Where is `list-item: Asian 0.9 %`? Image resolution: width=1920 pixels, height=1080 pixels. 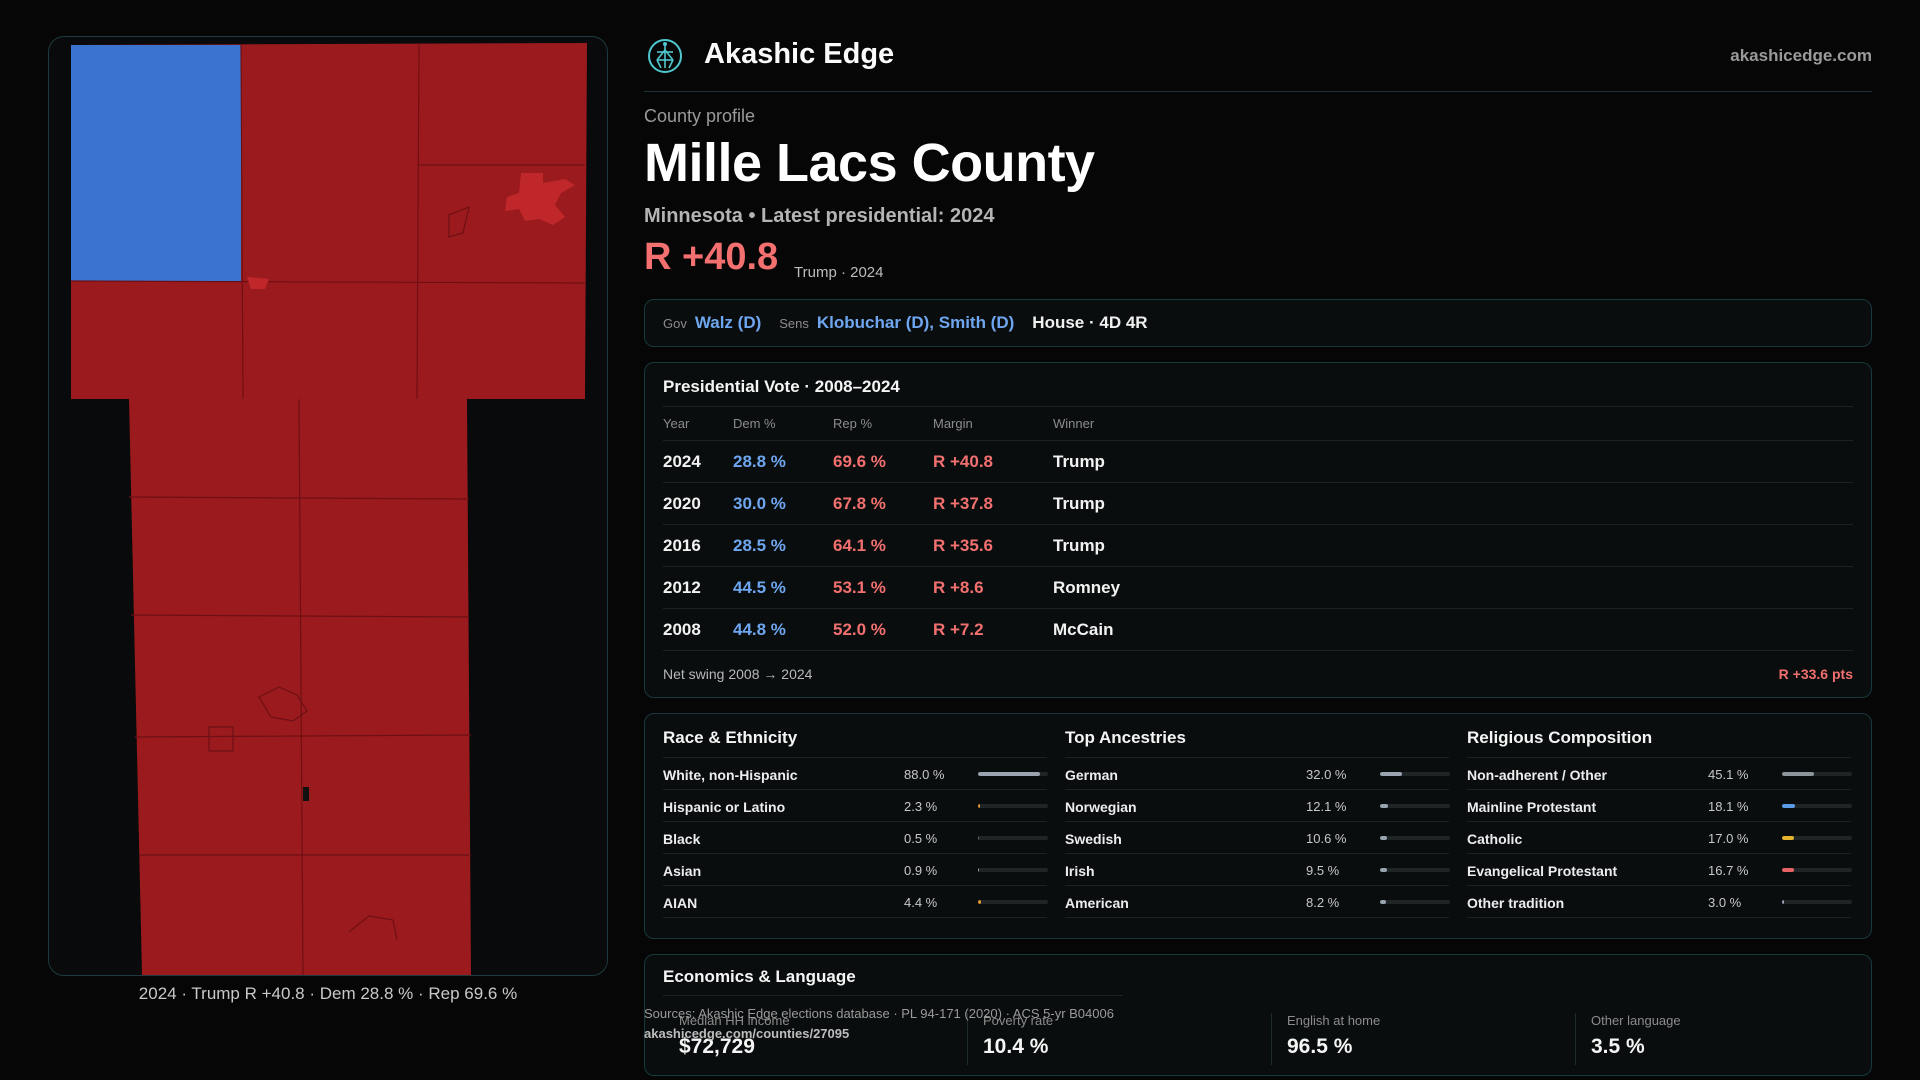 list-item: Asian 0.9 % is located at coordinates (855, 870).